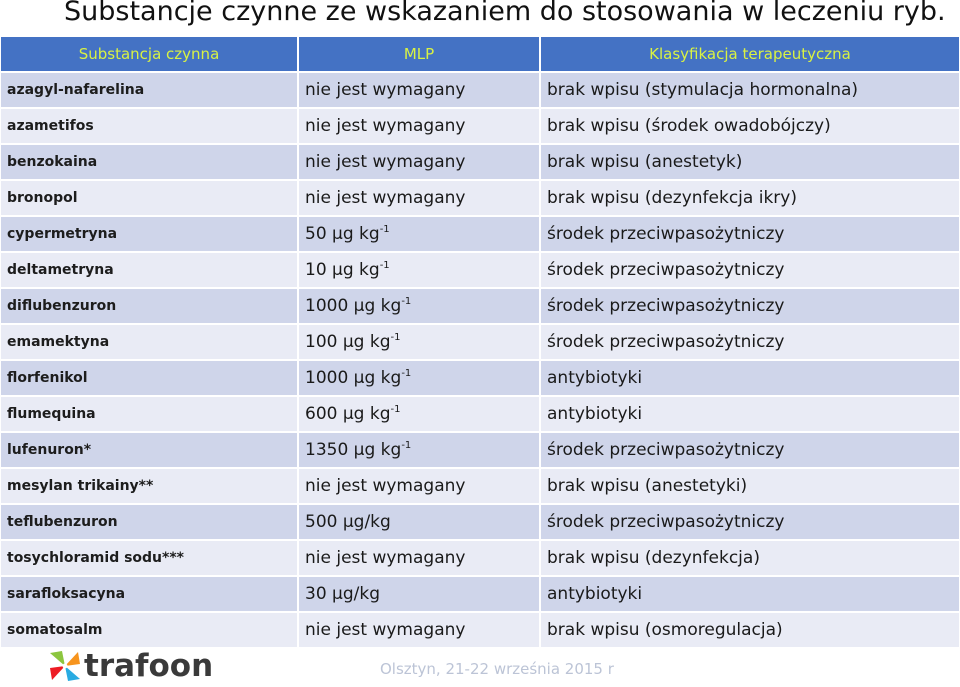  Describe the element at coordinates (150, 233) in the screenshot. I see `substance-name-cell: cypermetryna` at that location.